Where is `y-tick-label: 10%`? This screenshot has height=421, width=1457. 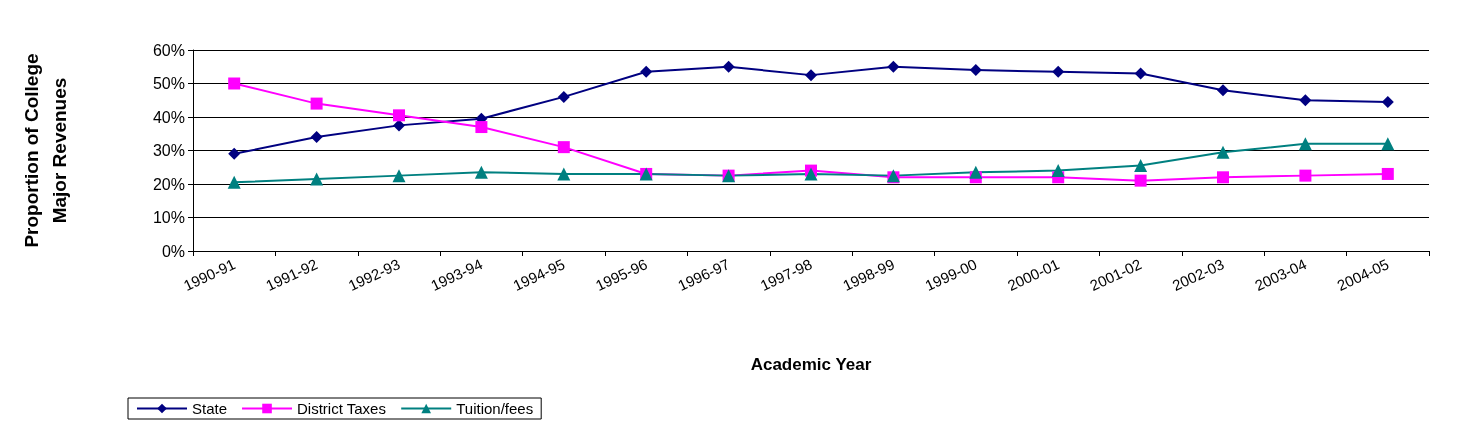
y-tick-label: 10% is located at coordinates (168, 217).